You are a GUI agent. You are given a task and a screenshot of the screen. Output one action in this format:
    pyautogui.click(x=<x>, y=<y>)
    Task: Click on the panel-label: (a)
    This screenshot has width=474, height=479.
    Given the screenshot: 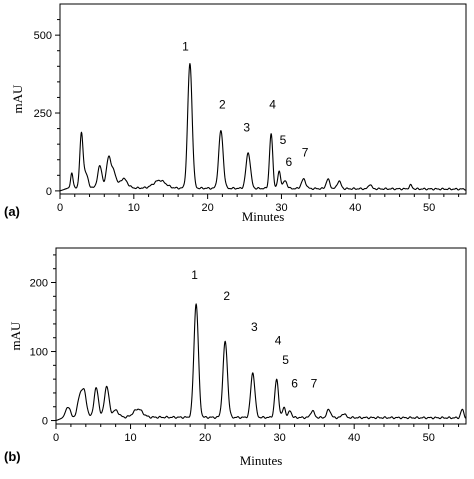 What is the action you would take?
    pyautogui.click(x=12, y=211)
    